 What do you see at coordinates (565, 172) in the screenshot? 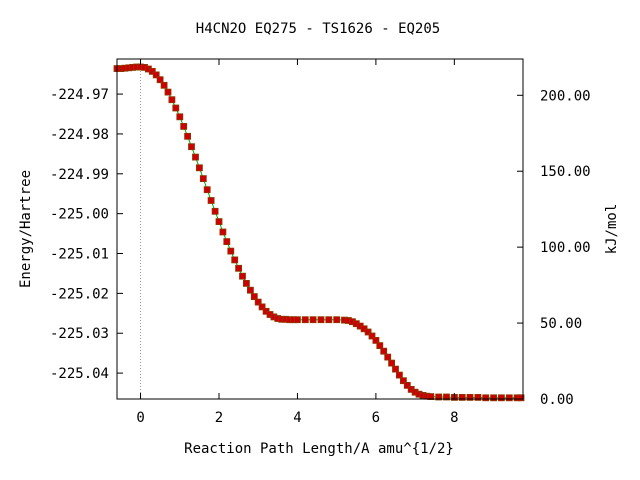
I see `y2-tick-label: 150.00` at bounding box center [565, 172].